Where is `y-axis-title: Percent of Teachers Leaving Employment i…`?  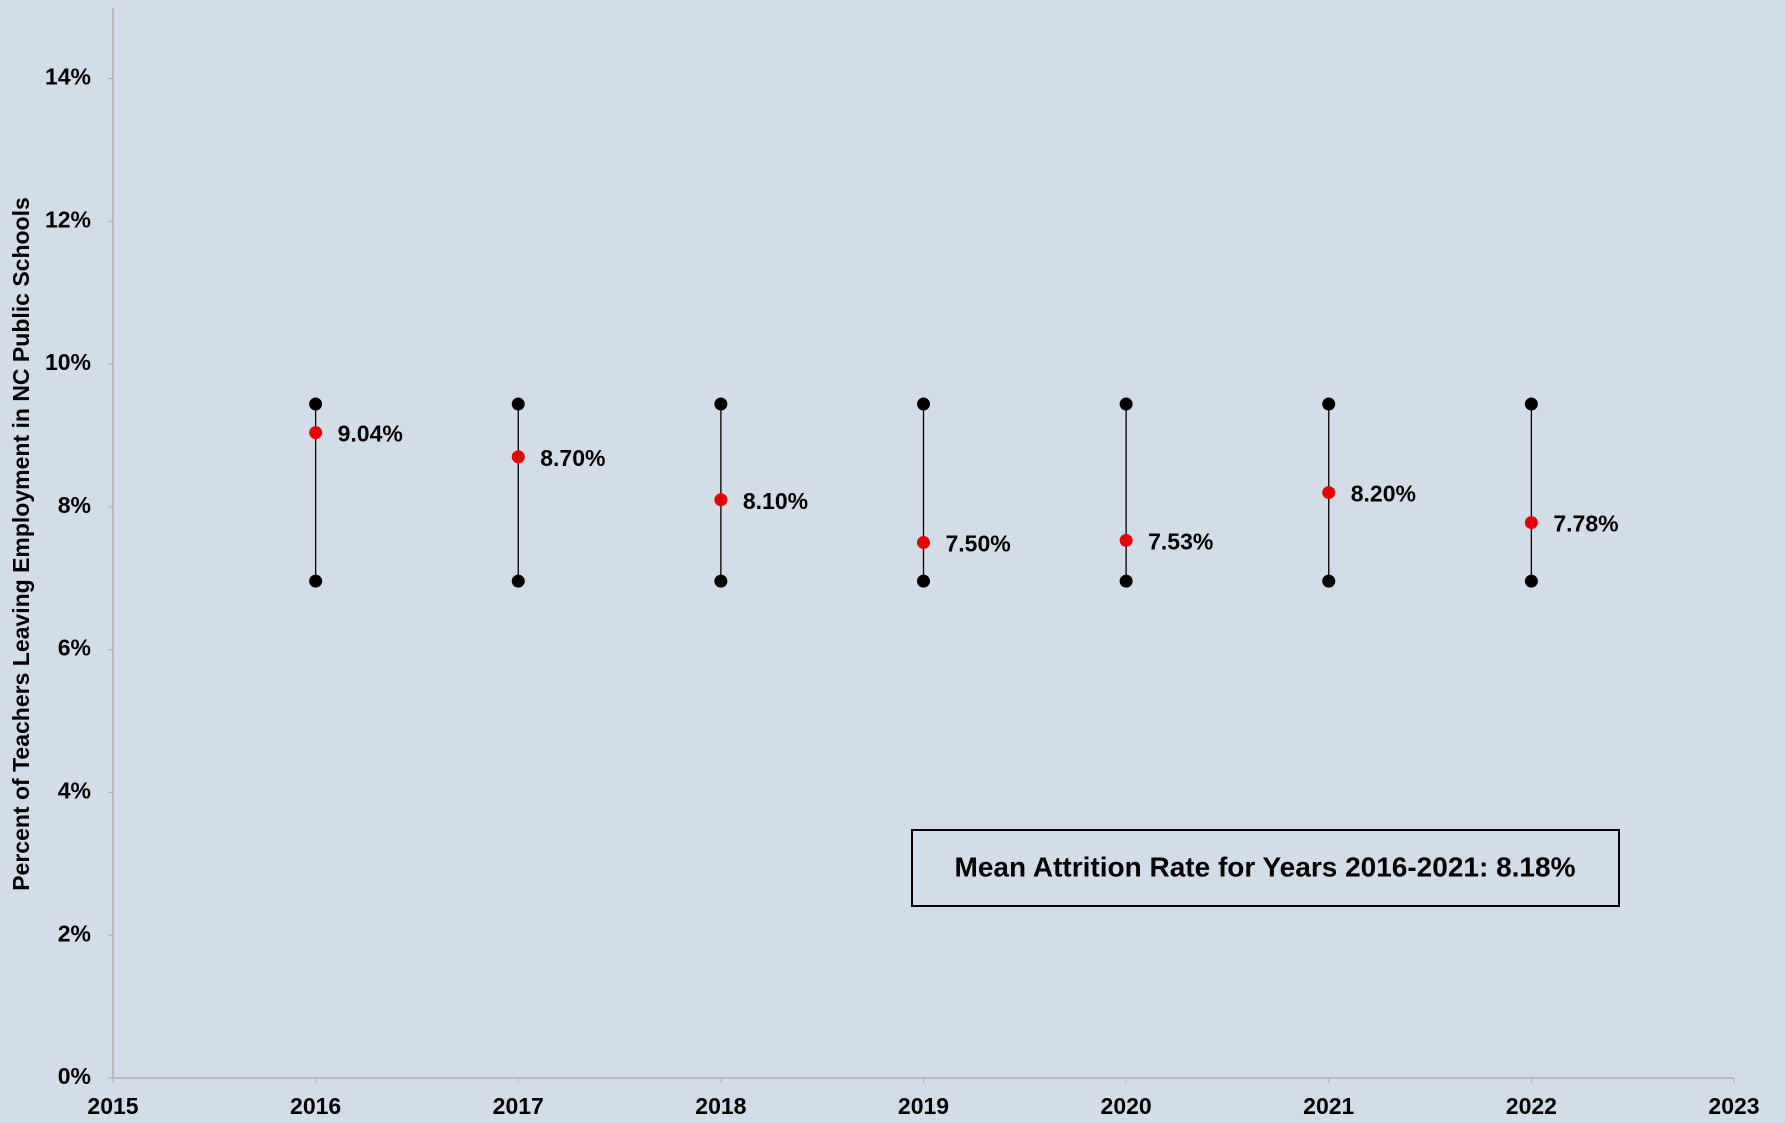
y-axis-title: Percent of Teachers Leaving Employment i… is located at coordinates (21, 544).